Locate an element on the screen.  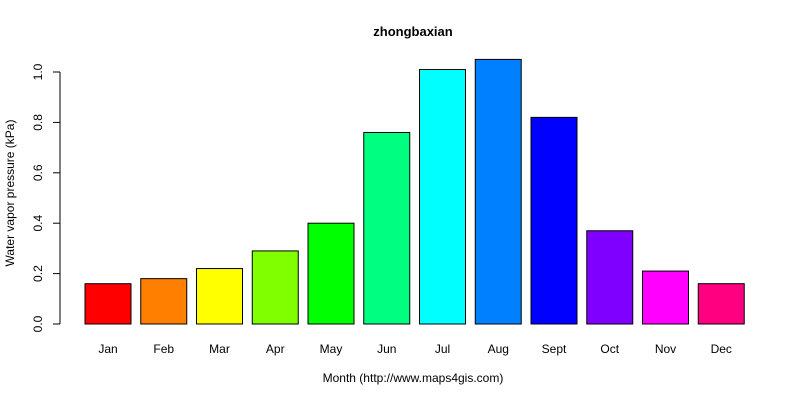
bar-jan is located at coordinates (108, 304).